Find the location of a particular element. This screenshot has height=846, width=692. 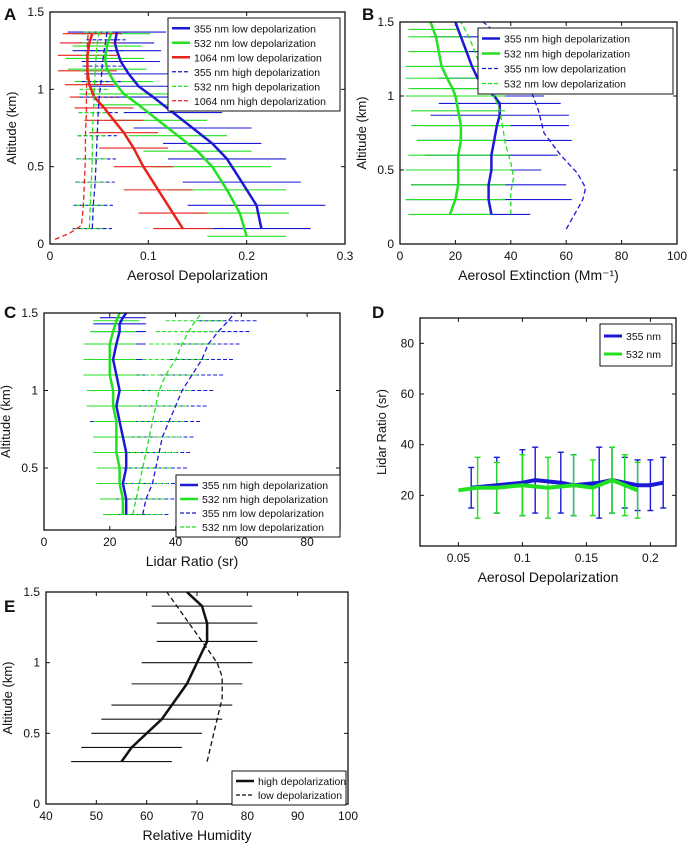

x-axis-label: Lidar Ratio (sr) is located at coordinates (192, 561).